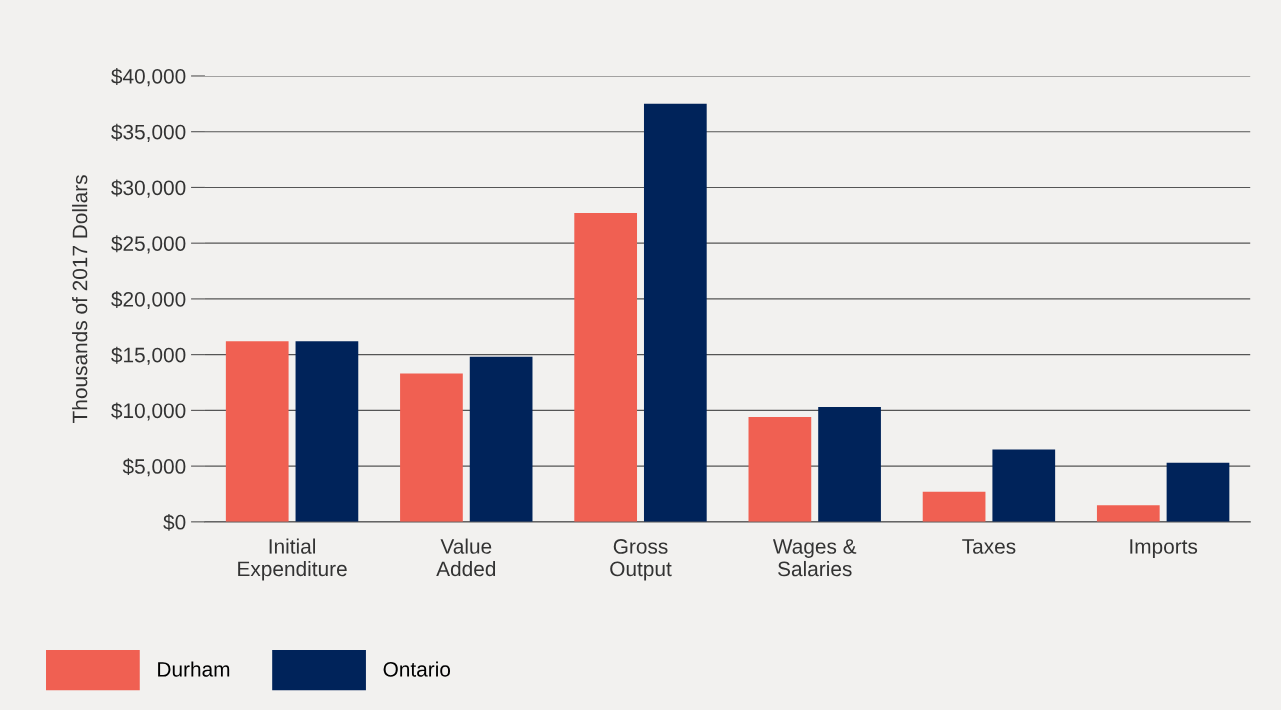 The width and height of the screenshot is (1281, 710). I want to click on y-tick-label: $35,000, so click(148, 132).